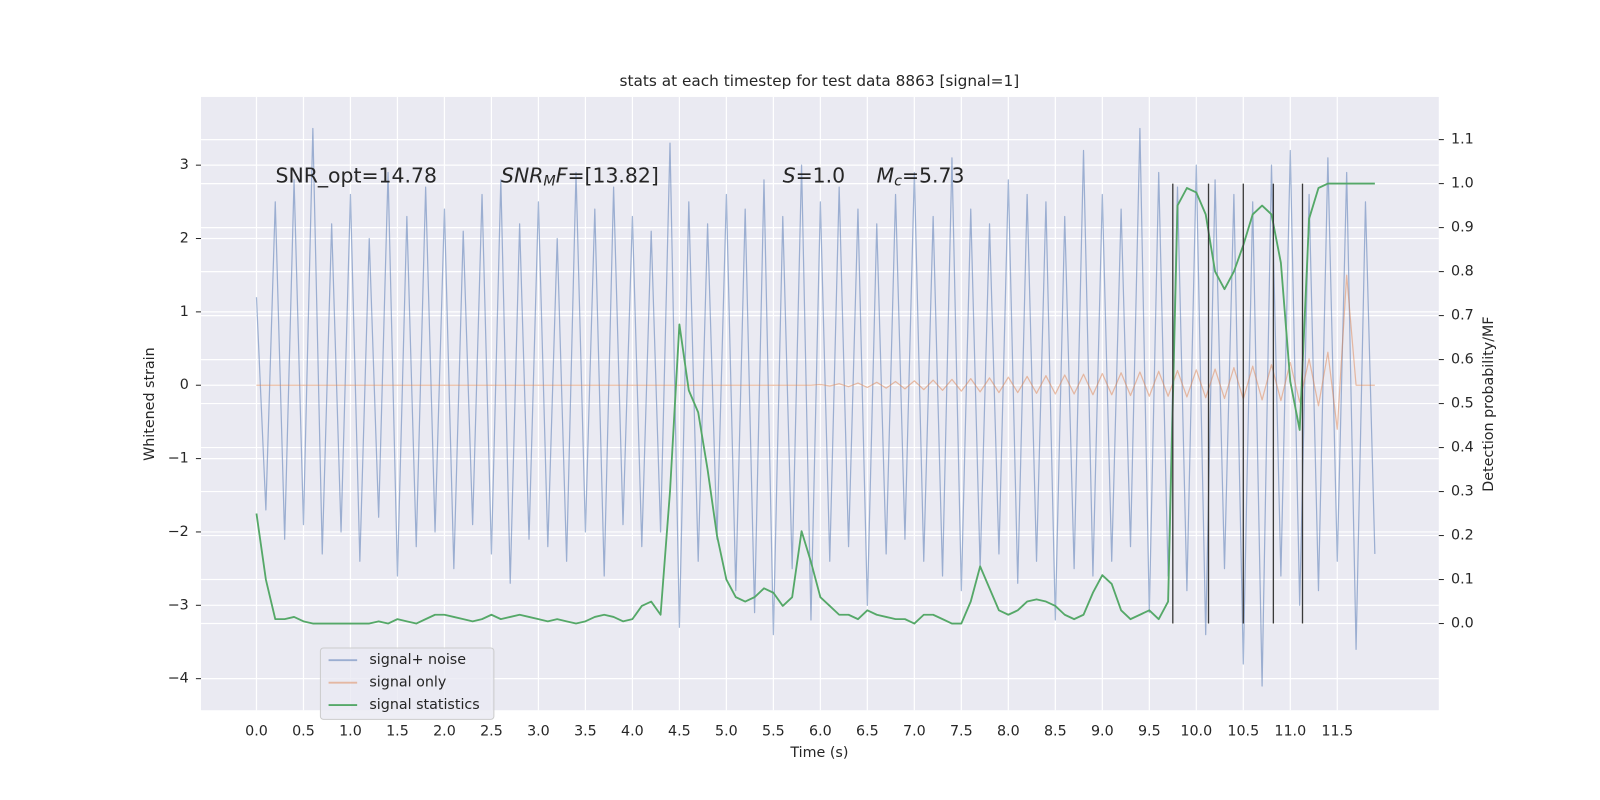 The width and height of the screenshot is (1600, 800). What do you see at coordinates (632, 732) in the screenshot?
I see `x-tick-label: 4.0` at bounding box center [632, 732].